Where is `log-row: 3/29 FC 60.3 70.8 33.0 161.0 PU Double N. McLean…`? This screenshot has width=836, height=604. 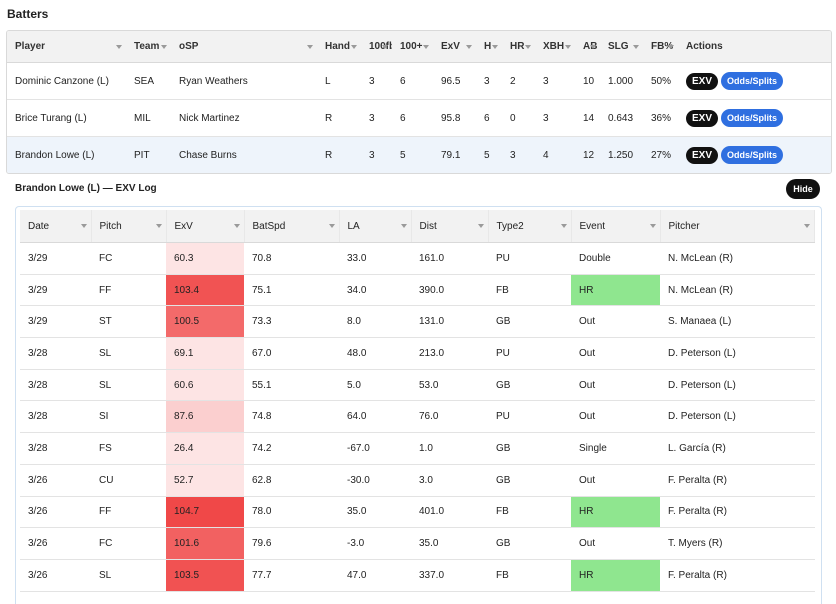 log-row: 3/29 FC 60.3 70.8 33.0 161.0 PU Double N. McLean… is located at coordinates (417, 258).